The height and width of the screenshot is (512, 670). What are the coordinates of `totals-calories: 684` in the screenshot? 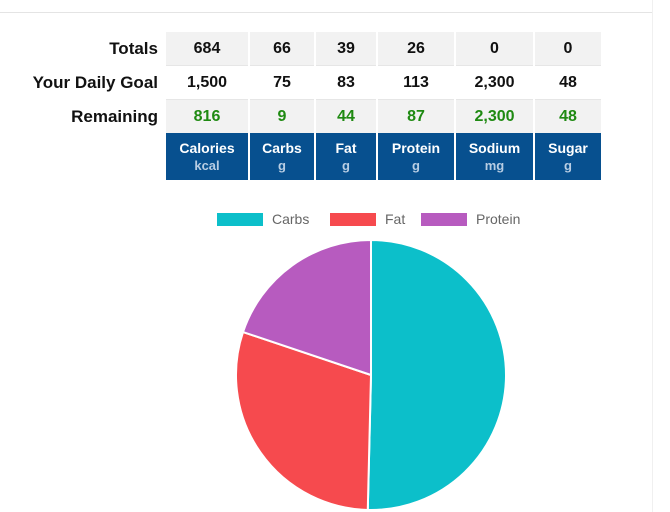 It's located at (207, 48).